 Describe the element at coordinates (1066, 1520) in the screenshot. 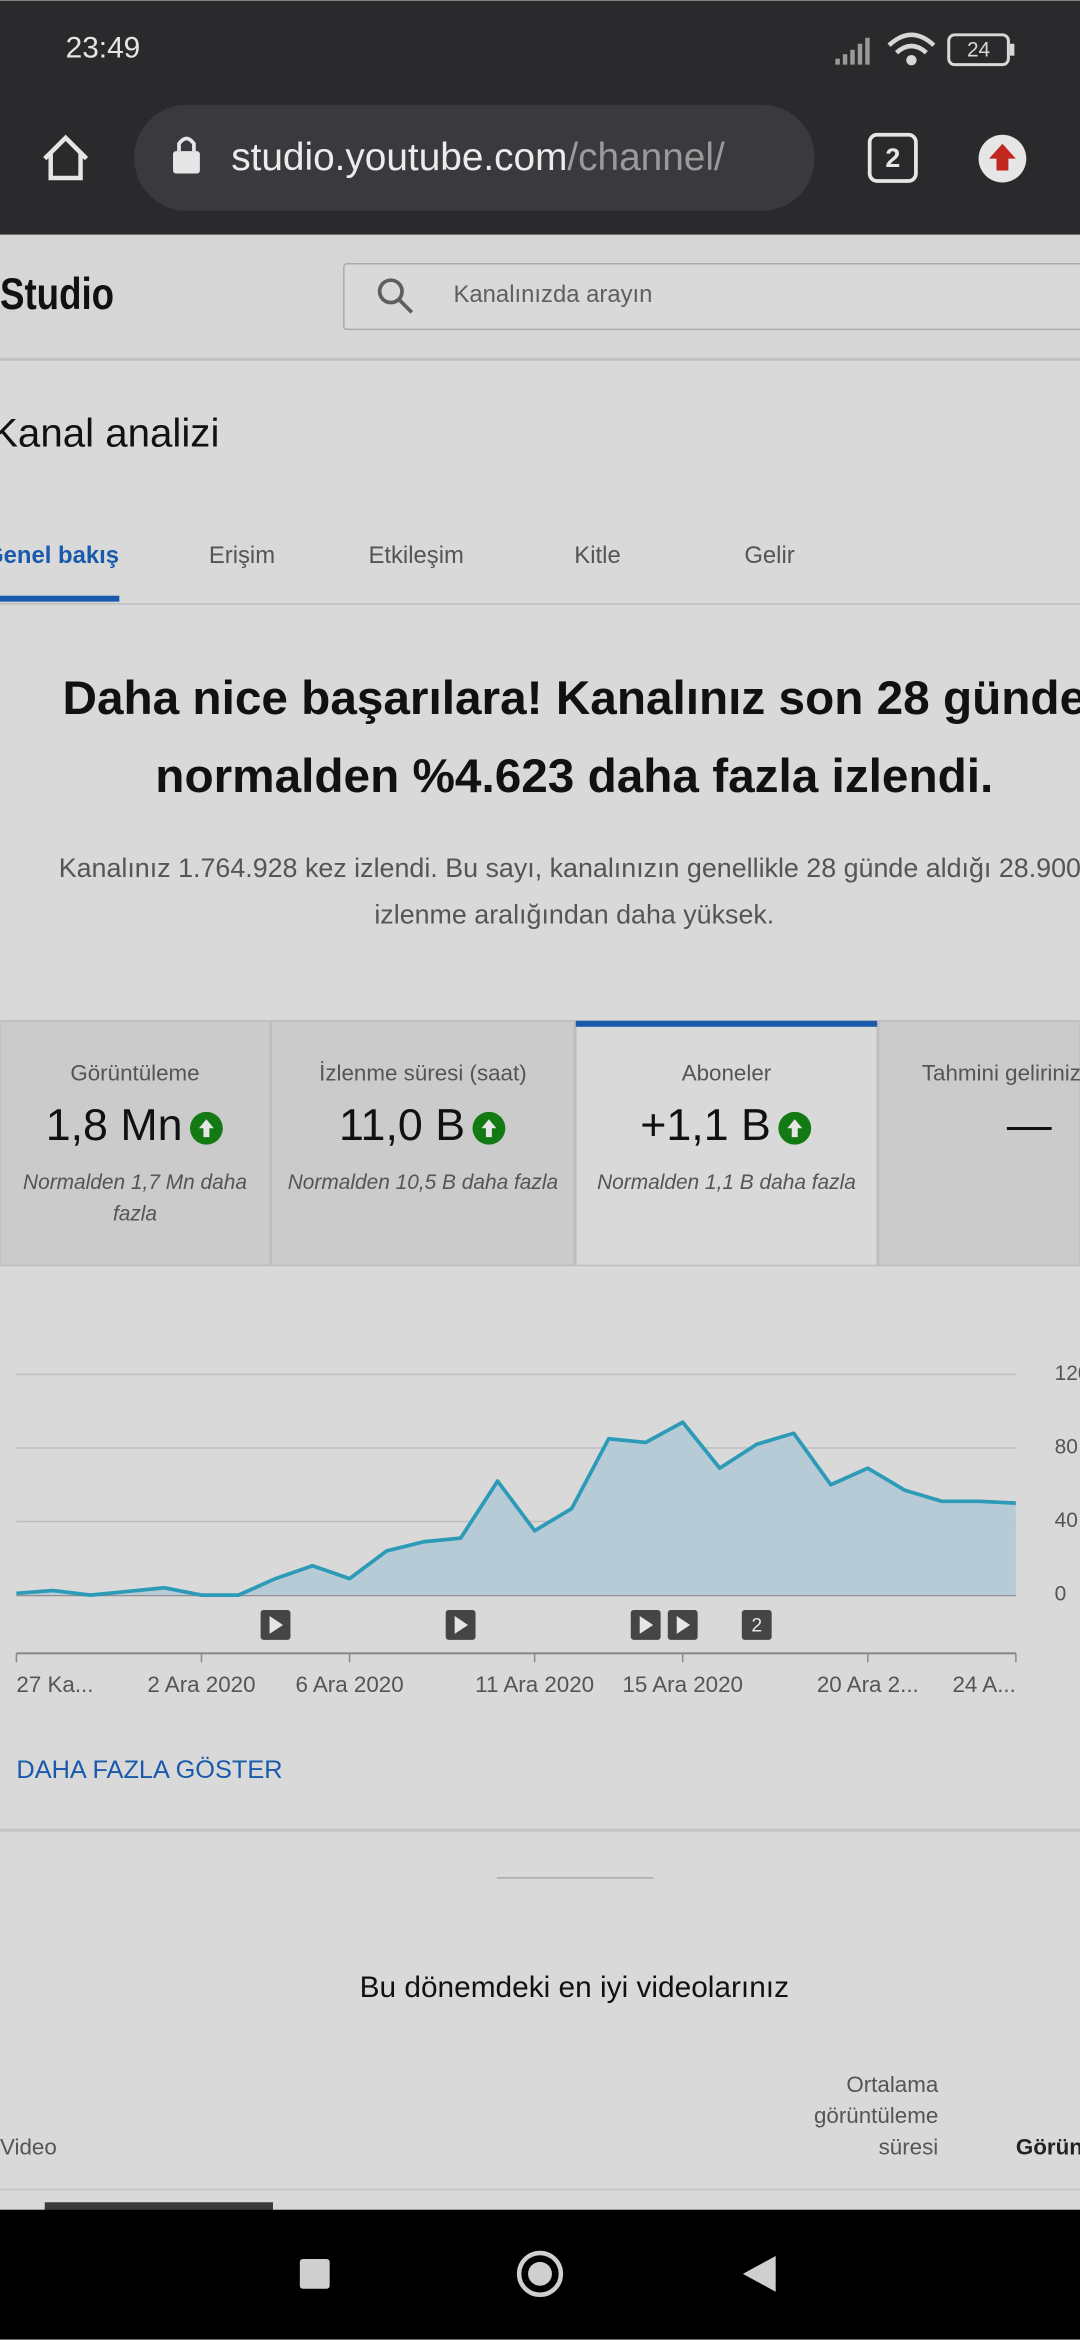

I see `y-tick-label: 40` at that location.